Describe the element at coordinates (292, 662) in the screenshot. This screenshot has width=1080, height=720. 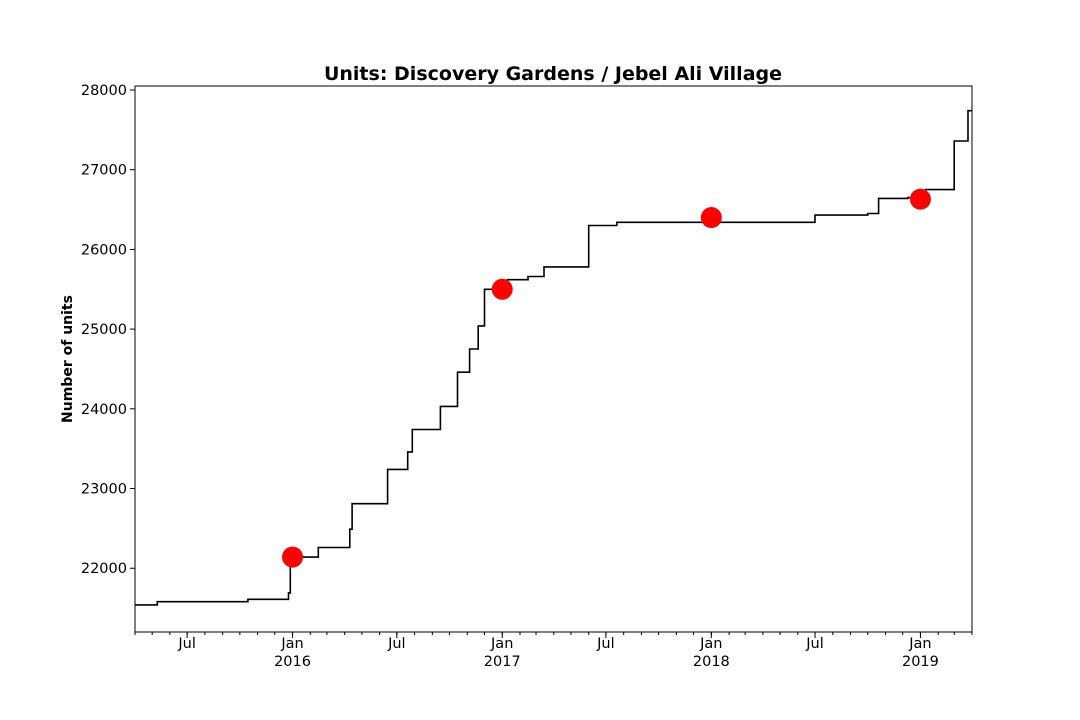
I see `x-tick-year-label: 2016` at that location.